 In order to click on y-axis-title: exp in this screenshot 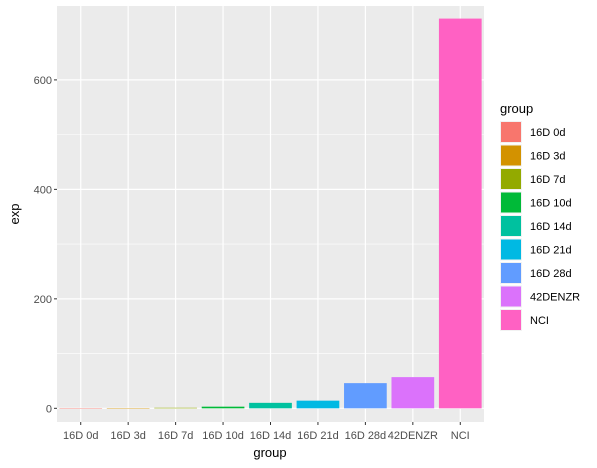, I will do `click(14, 214)`.